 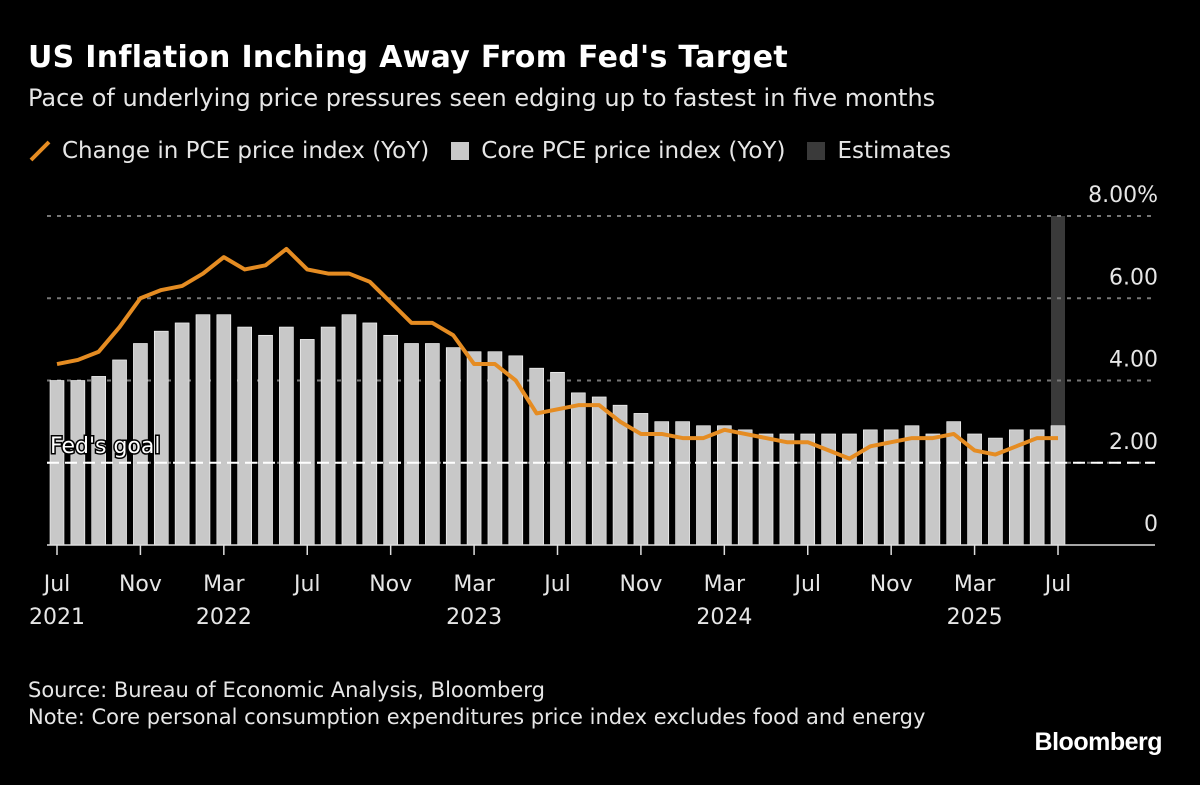 I want to click on legend-label: Estimates, so click(x=894, y=151).